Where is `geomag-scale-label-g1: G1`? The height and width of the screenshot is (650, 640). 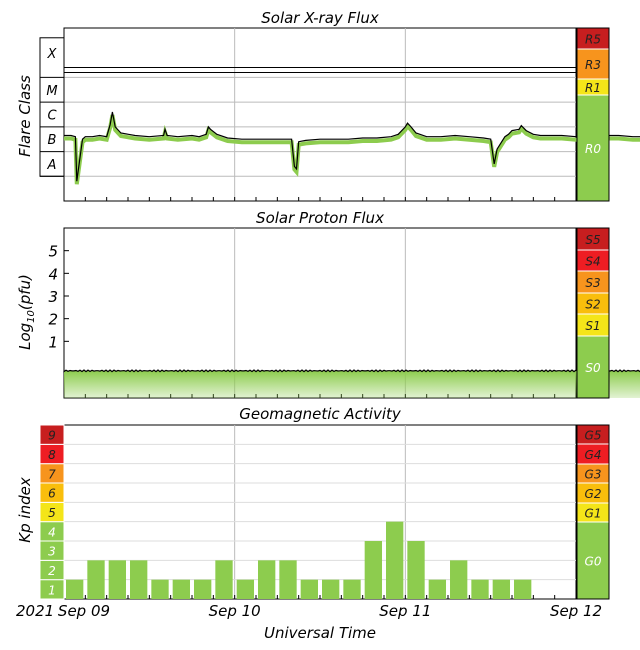 geomag-scale-label-g1: G1 is located at coordinates (593, 514).